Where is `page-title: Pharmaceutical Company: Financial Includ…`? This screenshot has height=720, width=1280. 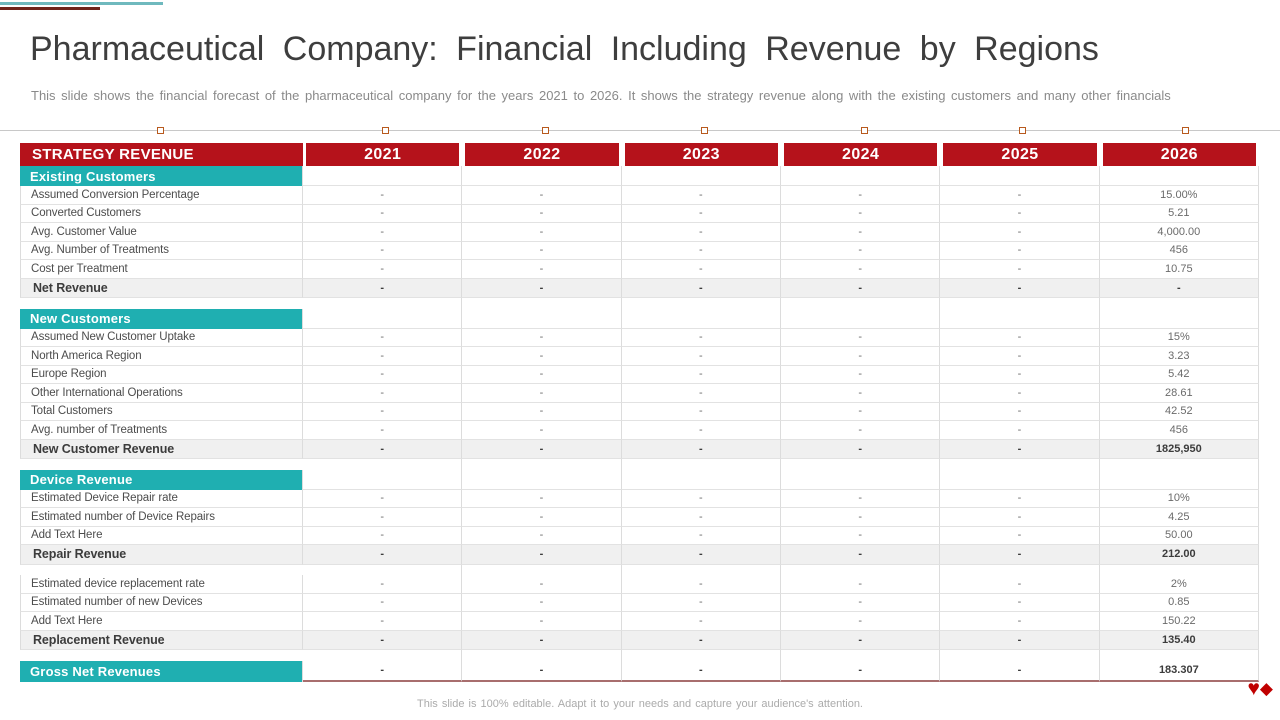
page-title: Pharmaceutical Company: Financial Includ… is located at coordinates (564, 49).